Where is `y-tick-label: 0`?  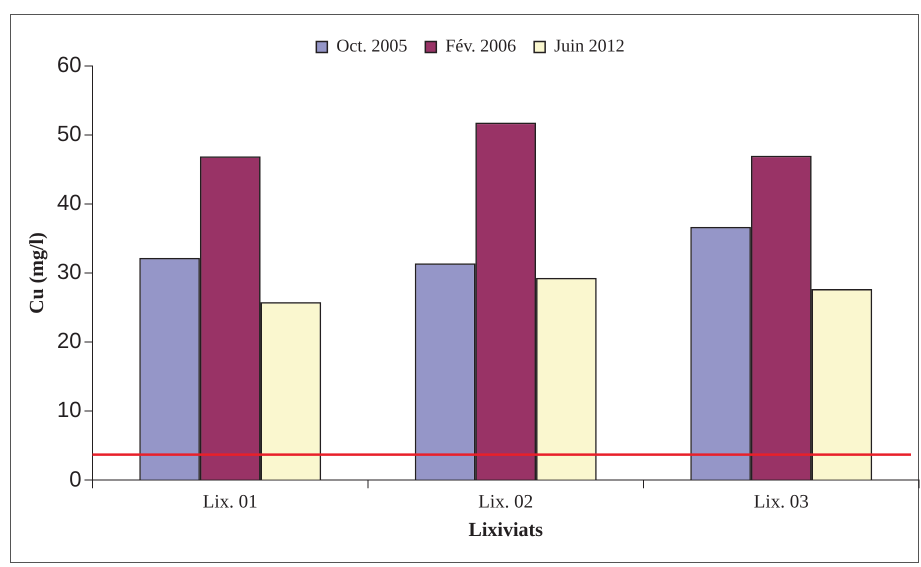 y-tick-label: 0 is located at coordinates (75, 479).